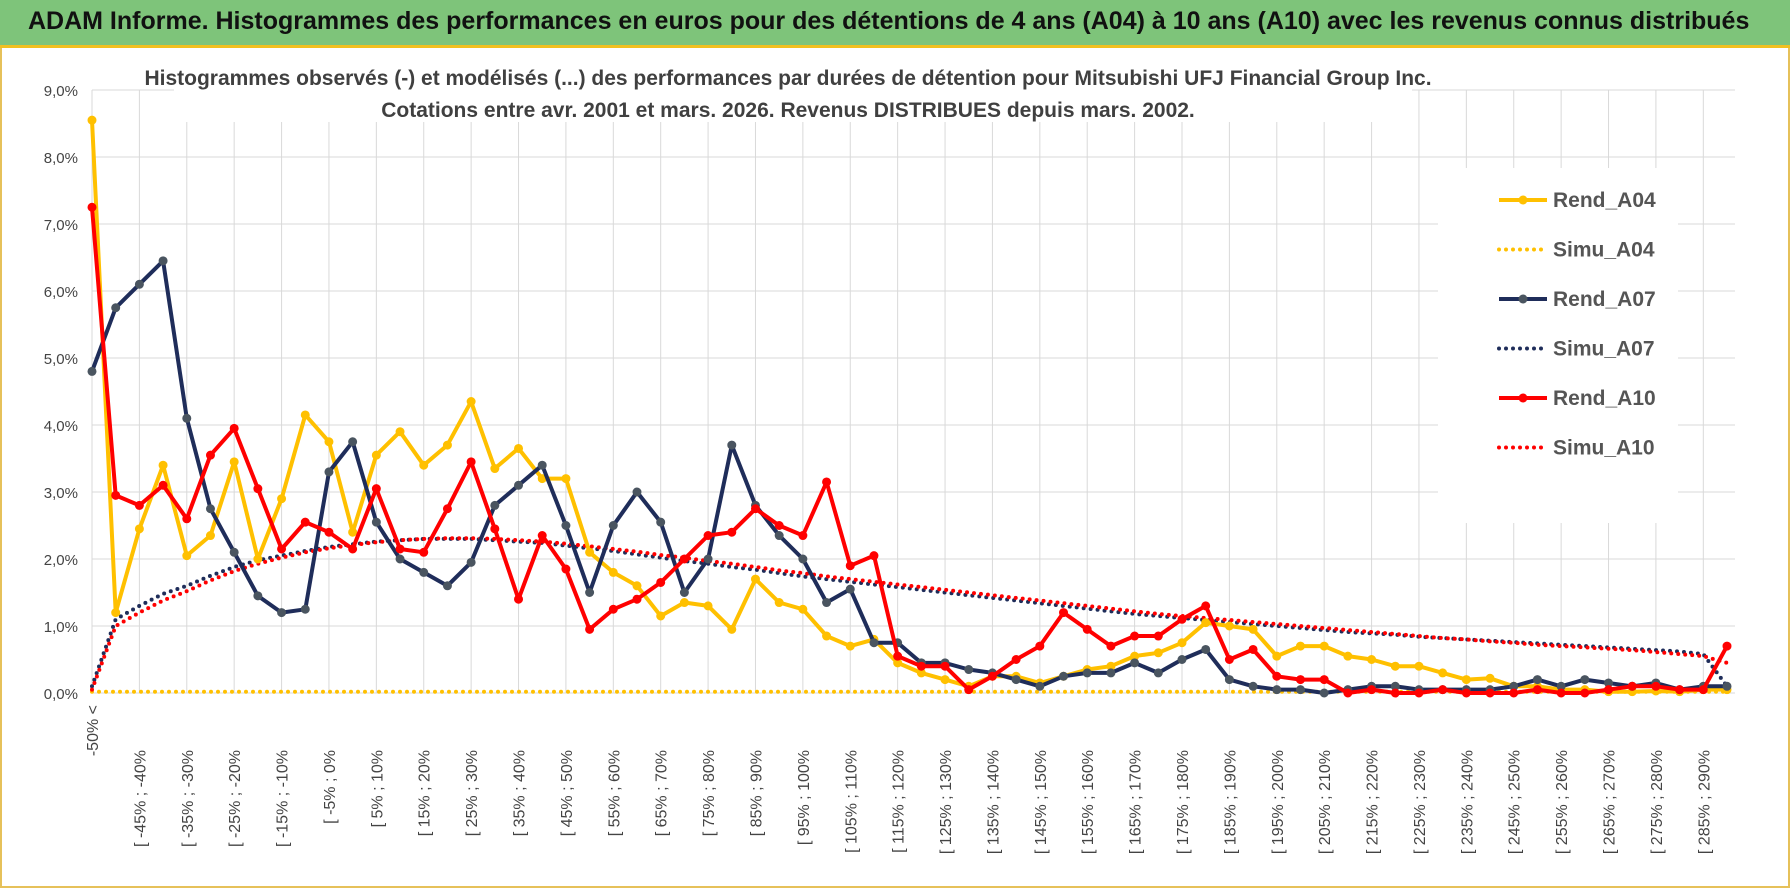 The image size is (1790, 888). What do you see at coordinates (1604, 299) in the screenshot?
I see `legend-label: Rend_A07` at bounding box center [1604, 299].